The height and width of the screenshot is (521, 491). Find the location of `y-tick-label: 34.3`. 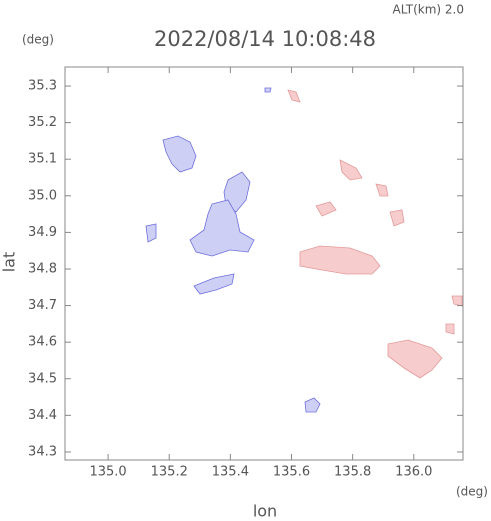

y-tick-label: 34.3 is located at coordinates (42, 451).